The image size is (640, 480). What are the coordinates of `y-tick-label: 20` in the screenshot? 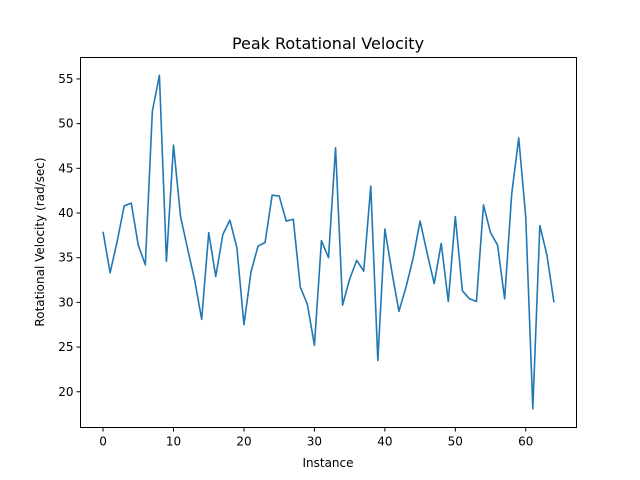 It's located at (65, 392).